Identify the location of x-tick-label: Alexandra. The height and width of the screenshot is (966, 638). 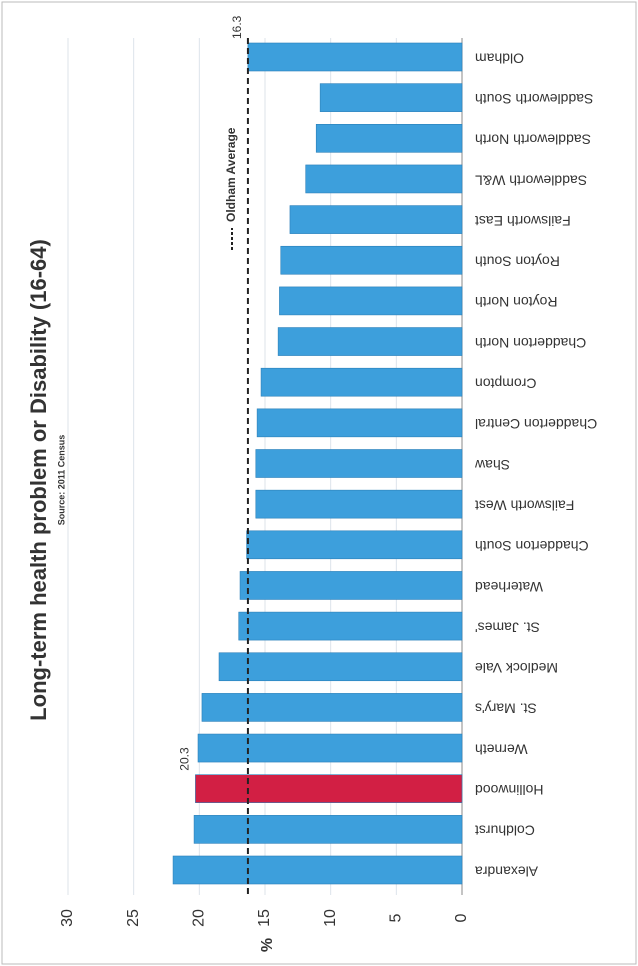
(506, 871).